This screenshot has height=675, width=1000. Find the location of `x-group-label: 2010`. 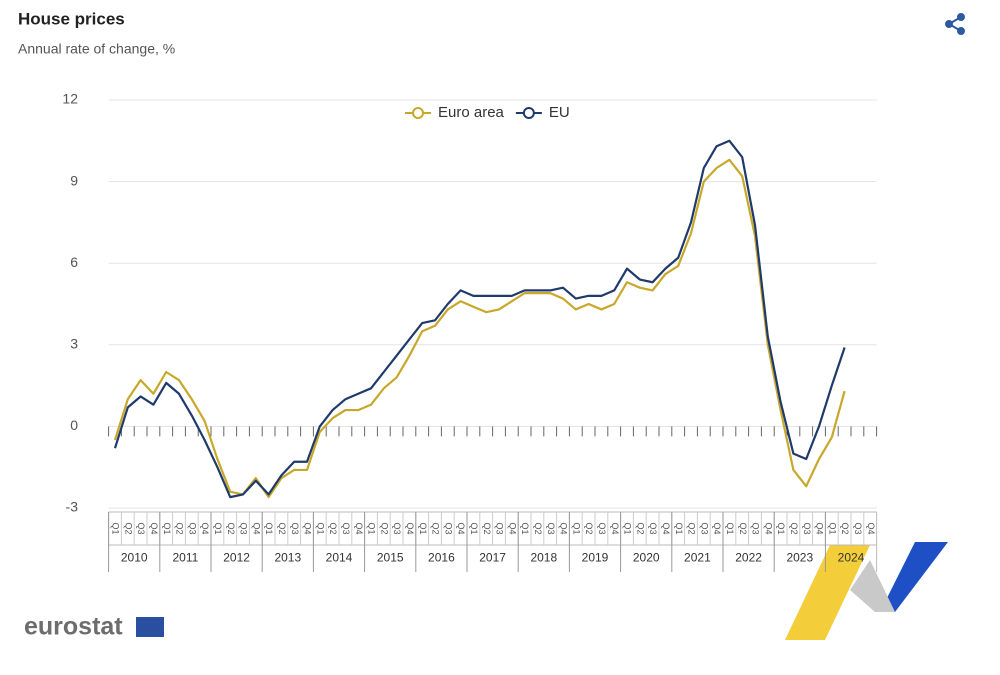

x-group-label: 2010 is located at coordinates (134, 558).